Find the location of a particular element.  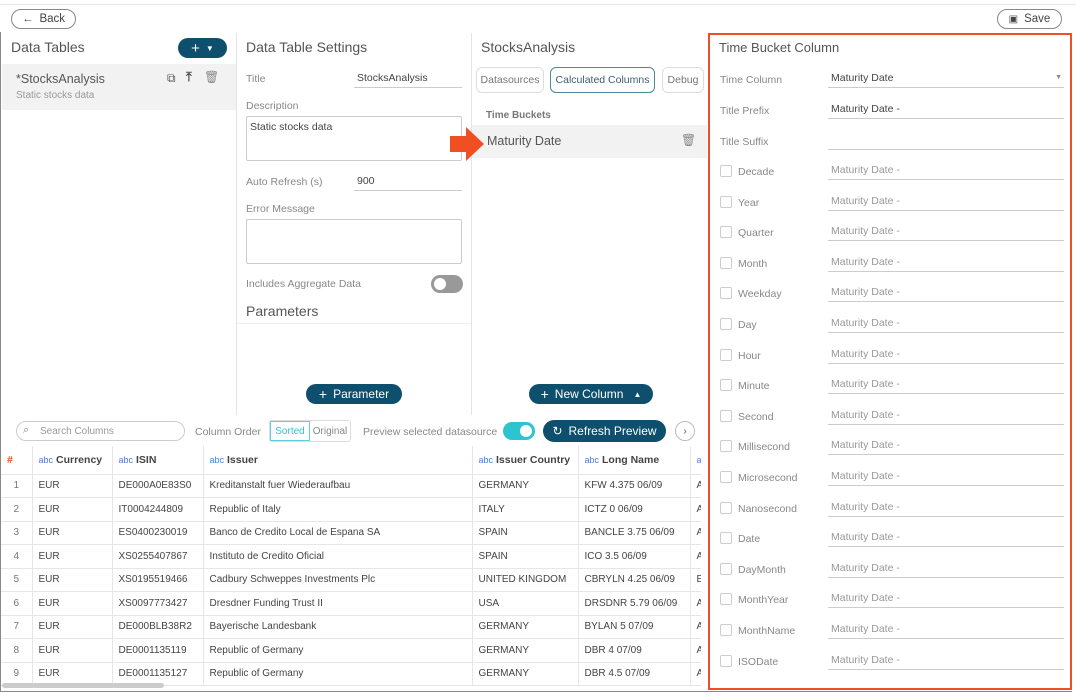

tab-datasources: Datasources is located at coordinates (510, 80).